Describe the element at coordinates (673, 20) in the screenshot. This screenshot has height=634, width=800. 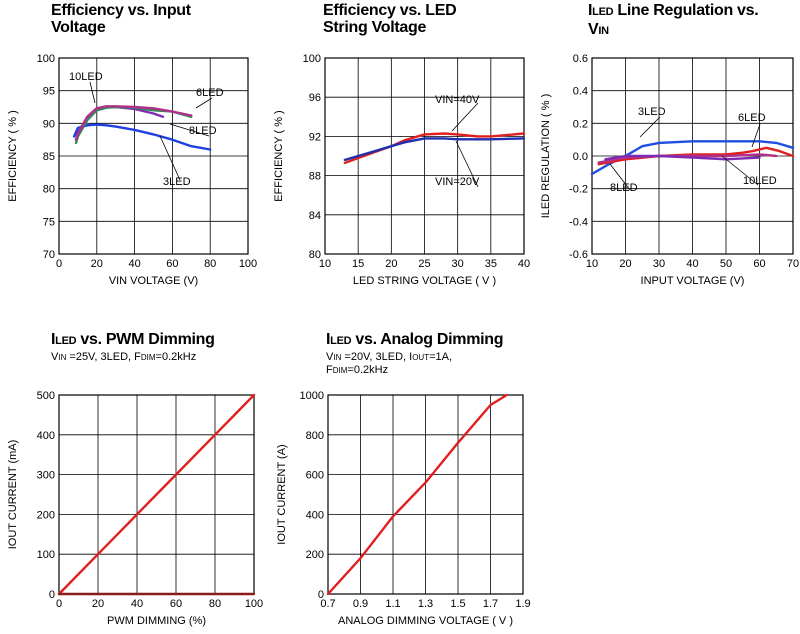
I see `chart3-title: ILED Line Regulation vs. VIN` at that location.